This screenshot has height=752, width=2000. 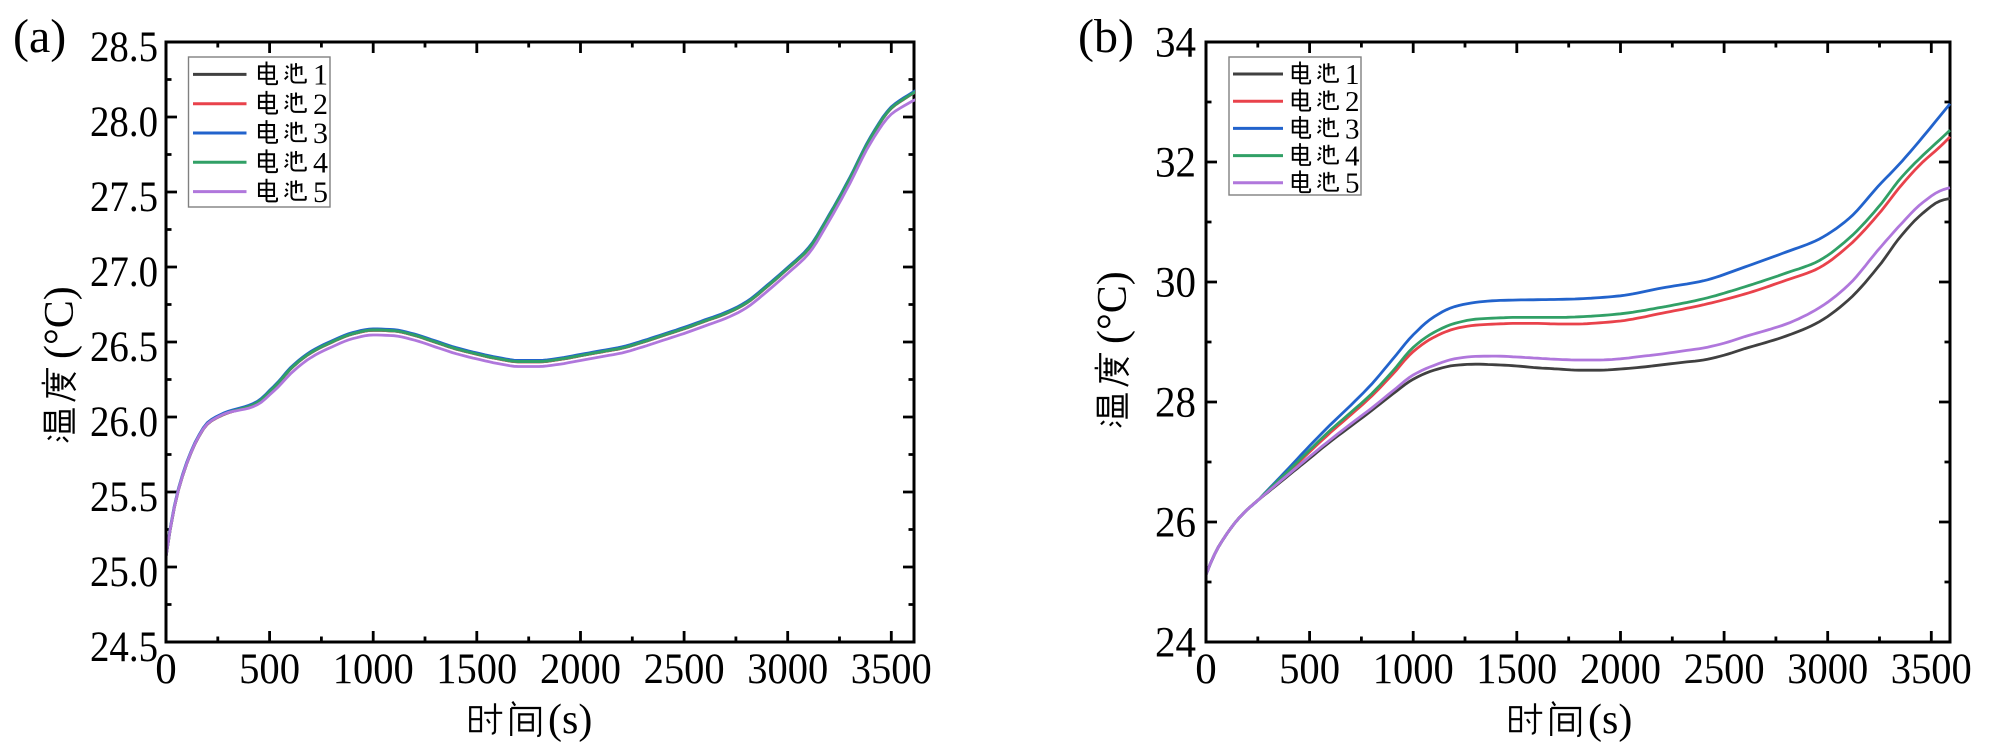 What do you see at coordinates (124, 122) in the screenshot?
I see `svg-text: 28.0` at bounding box center [124, 122].